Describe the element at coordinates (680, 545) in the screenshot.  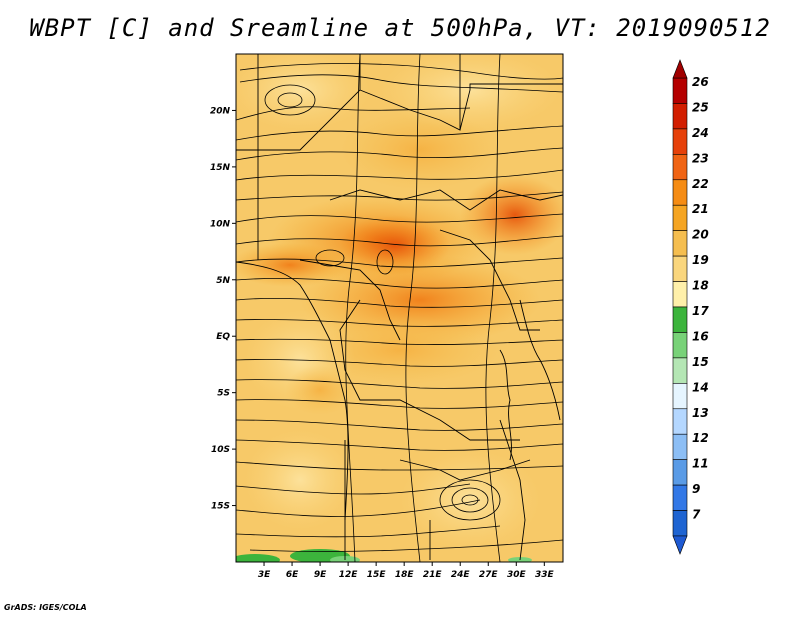
I see `colorbar-min-arrow` at that location.